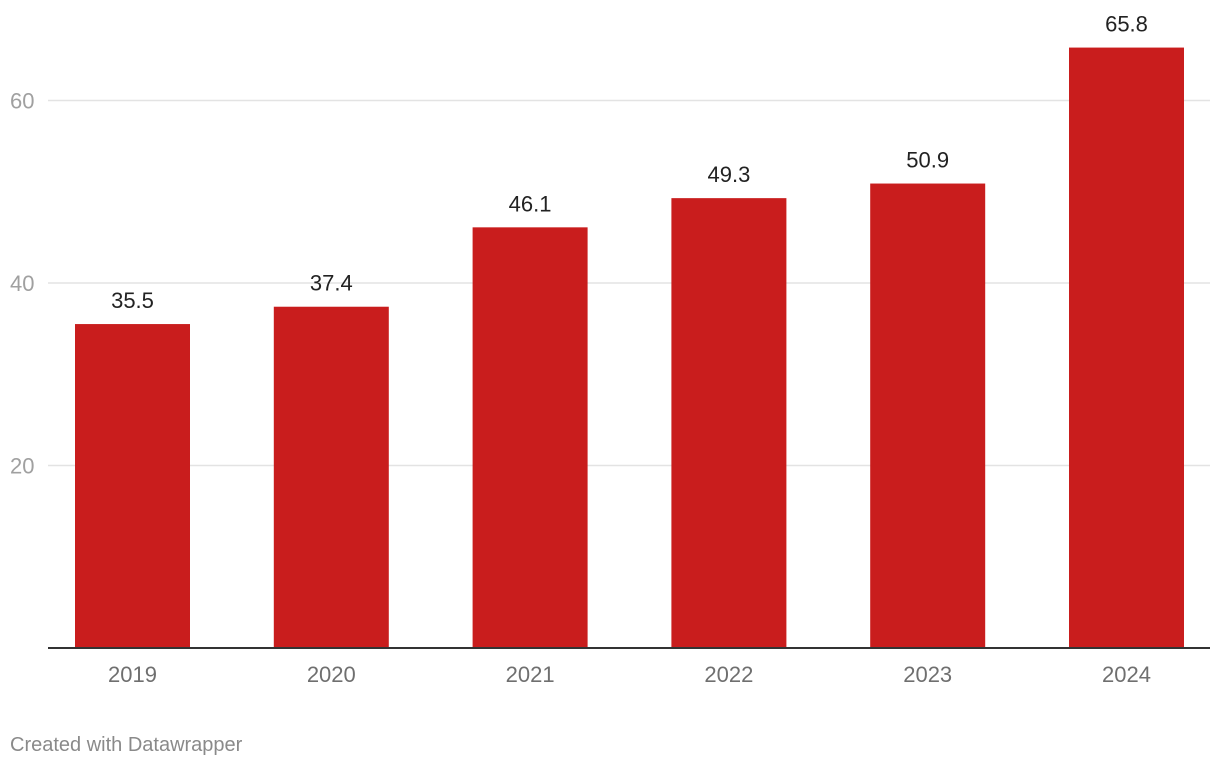 The image size is (1220, 770). I want to click on x-tick-label-2019: 2019, so click(132, 674).